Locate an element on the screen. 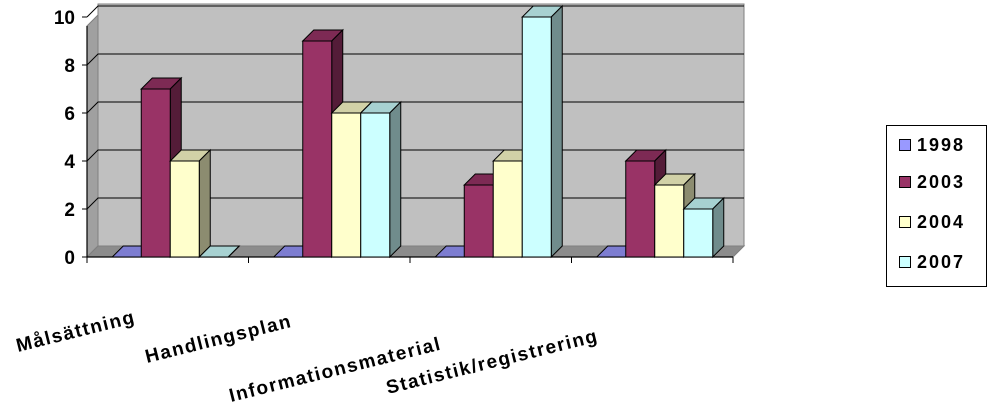  legend-item-2004: 2004 is located at coordinates (932, 222).